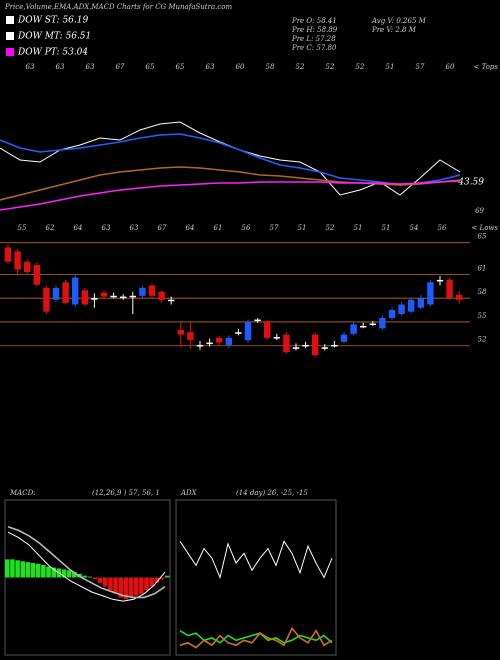  Describe the element at coordinates (330, 228) in the screenshot. I see `low-label: 52` at that location.